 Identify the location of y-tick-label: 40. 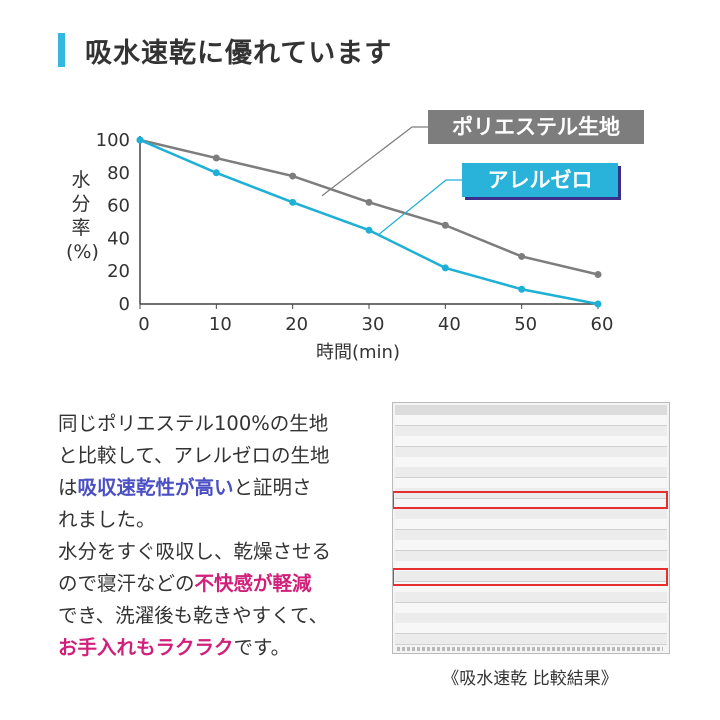
(118, 238).